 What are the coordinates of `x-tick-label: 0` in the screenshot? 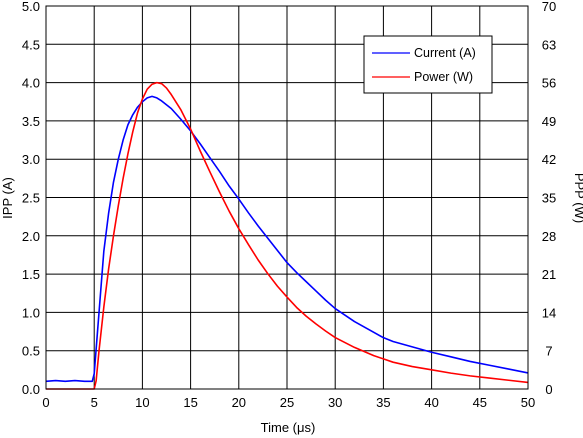 It's located at (45, 402).